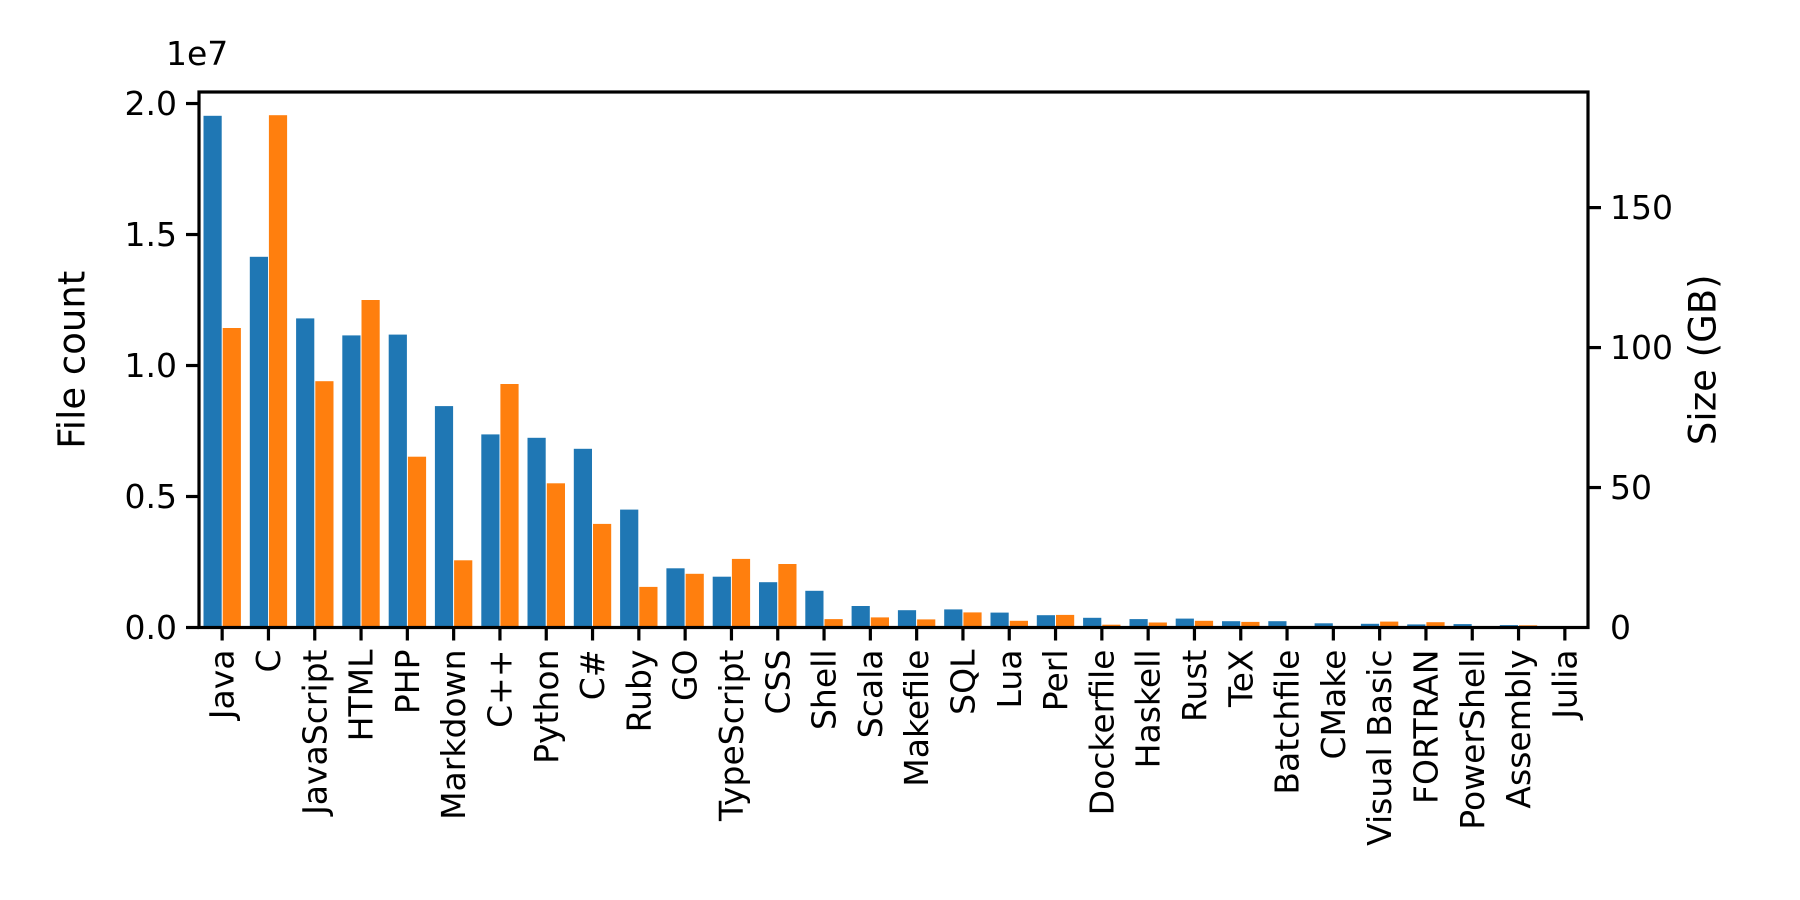 The height and width of the screenshot is (900, 1800). I want to click on bar-file-count-javascript, so click(305, 473).